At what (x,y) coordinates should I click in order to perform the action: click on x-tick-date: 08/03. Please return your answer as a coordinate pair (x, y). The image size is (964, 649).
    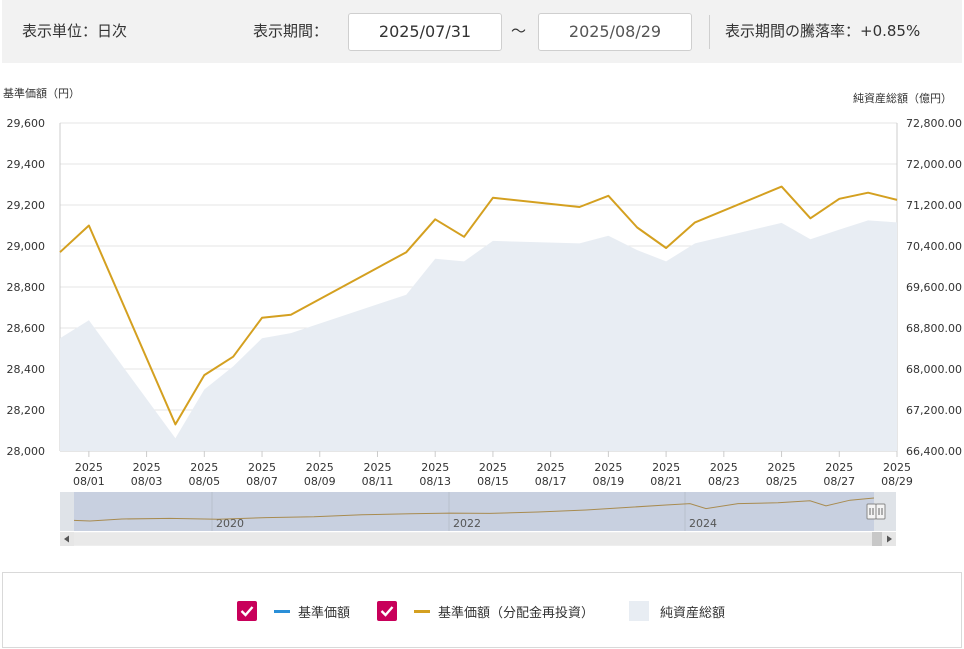
    Looking at the image, I should click on (147, 481).